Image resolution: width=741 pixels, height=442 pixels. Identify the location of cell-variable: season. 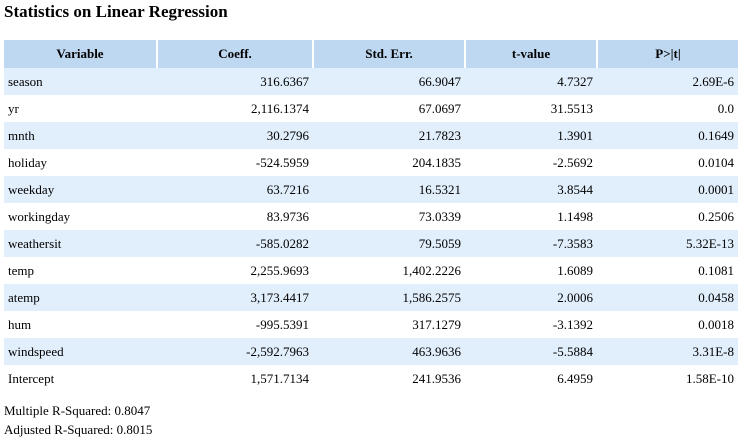
(80, 81).